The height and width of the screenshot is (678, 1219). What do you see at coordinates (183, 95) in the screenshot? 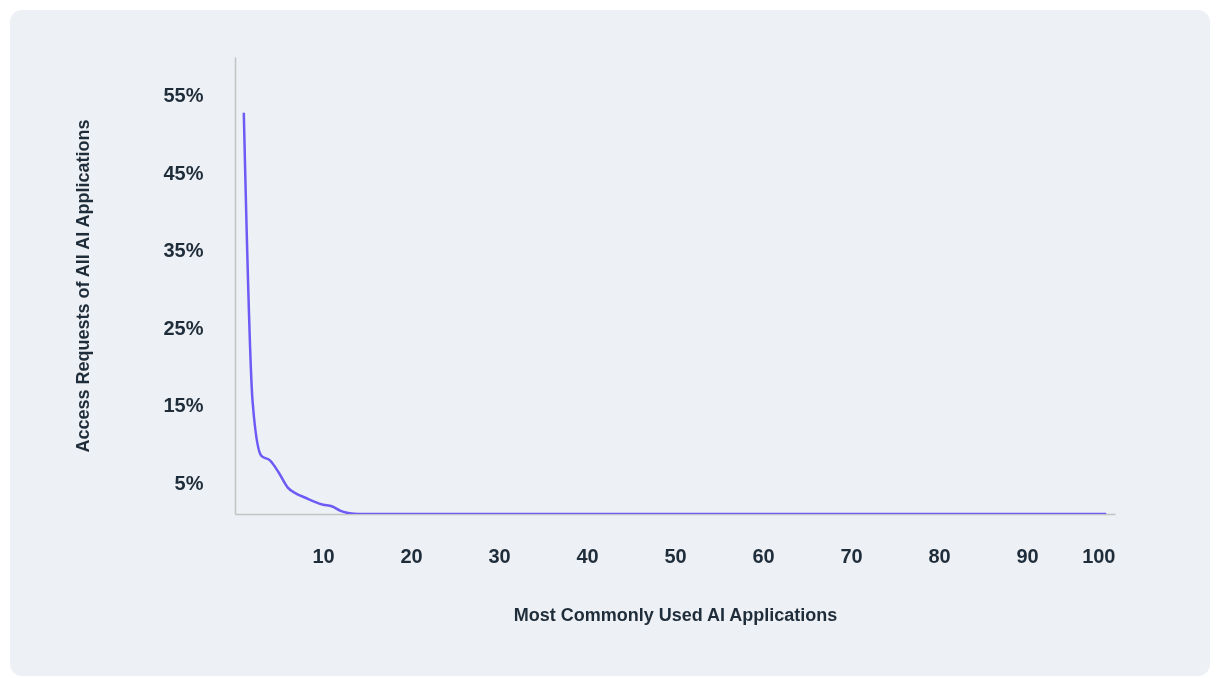
I see `y-tick-label: 55%` at bounding box center [183, 95].